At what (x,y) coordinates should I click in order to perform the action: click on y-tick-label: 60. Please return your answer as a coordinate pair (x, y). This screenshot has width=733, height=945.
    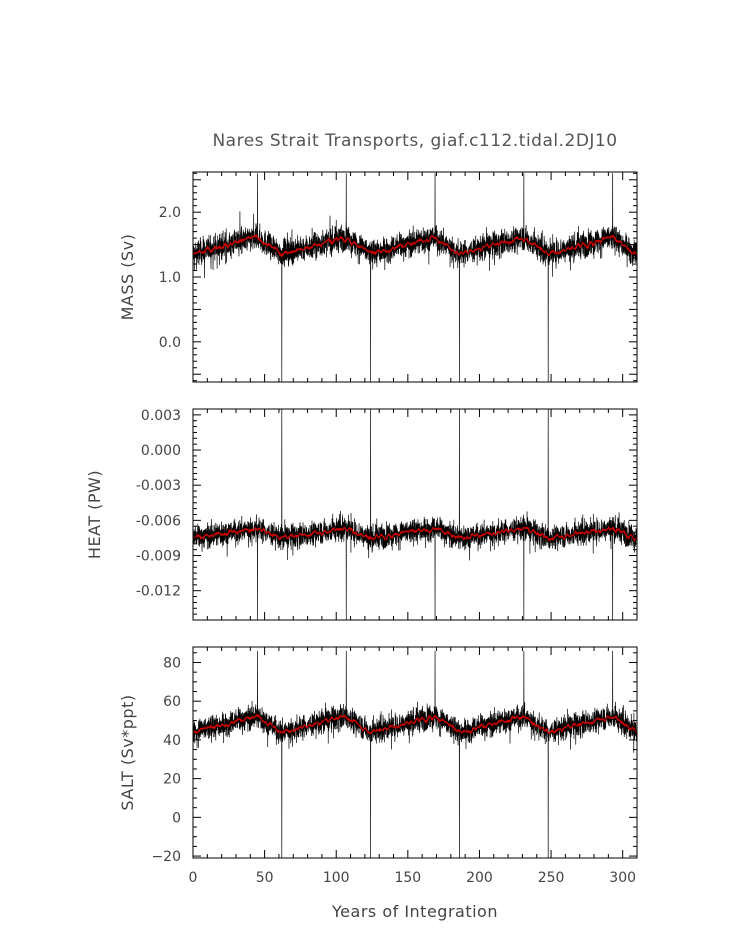
    Looking at the image, I should click on (172, 702).